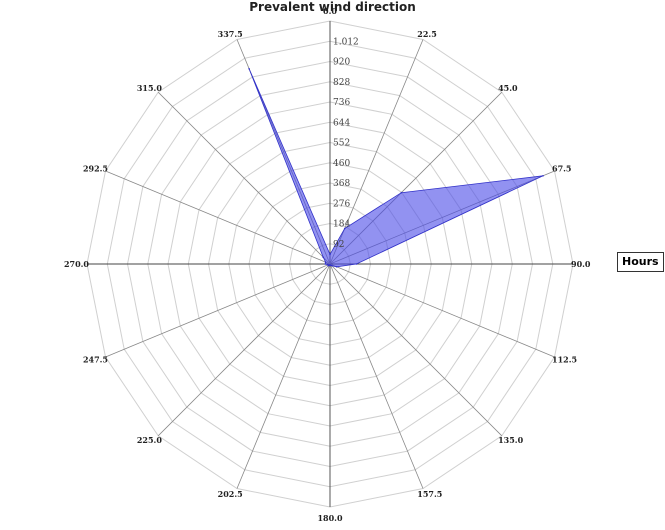 This screenshot has width=665, height=530. Describe the element at coordinates (346, 42) in the screenshot. I see `ring-tick-label: 1.012` at that location.